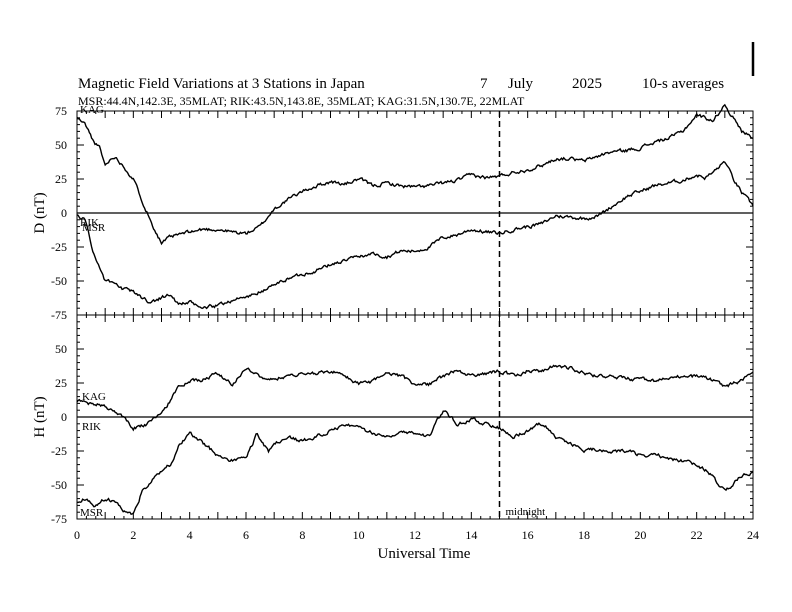 This screenshot has width=792, height=612. I want to click on x-tick-label: 8, so click(302, 535).